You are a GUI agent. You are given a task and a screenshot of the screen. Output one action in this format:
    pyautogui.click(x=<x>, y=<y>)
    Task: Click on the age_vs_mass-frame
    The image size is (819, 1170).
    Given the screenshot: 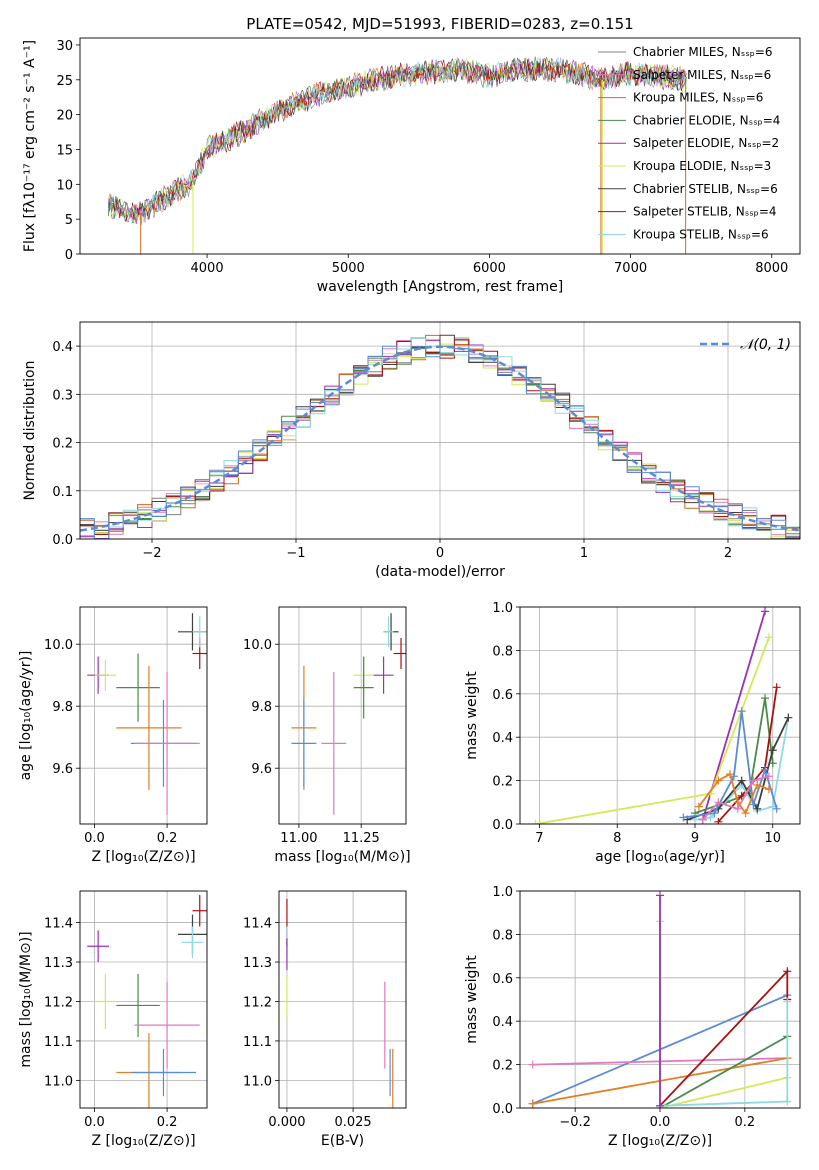 What is the action you would take?
    pyautogui.click(x=342, y=715)
    